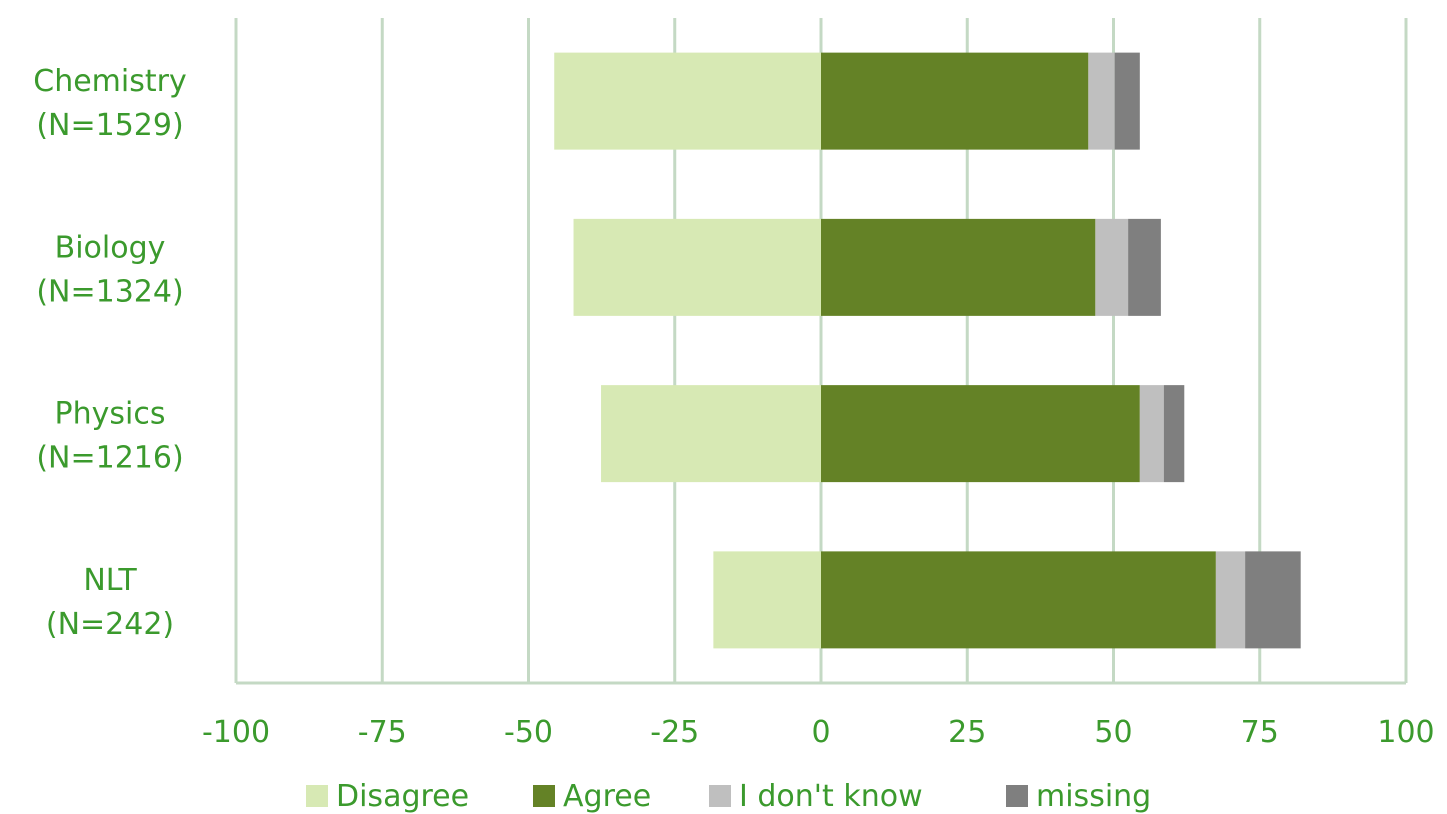 The height and width of the screenshot is (814, 1447). Describe the element at coordinates (1273, 600) in the screenshot. I see `bar-missing-nlt` at that location.